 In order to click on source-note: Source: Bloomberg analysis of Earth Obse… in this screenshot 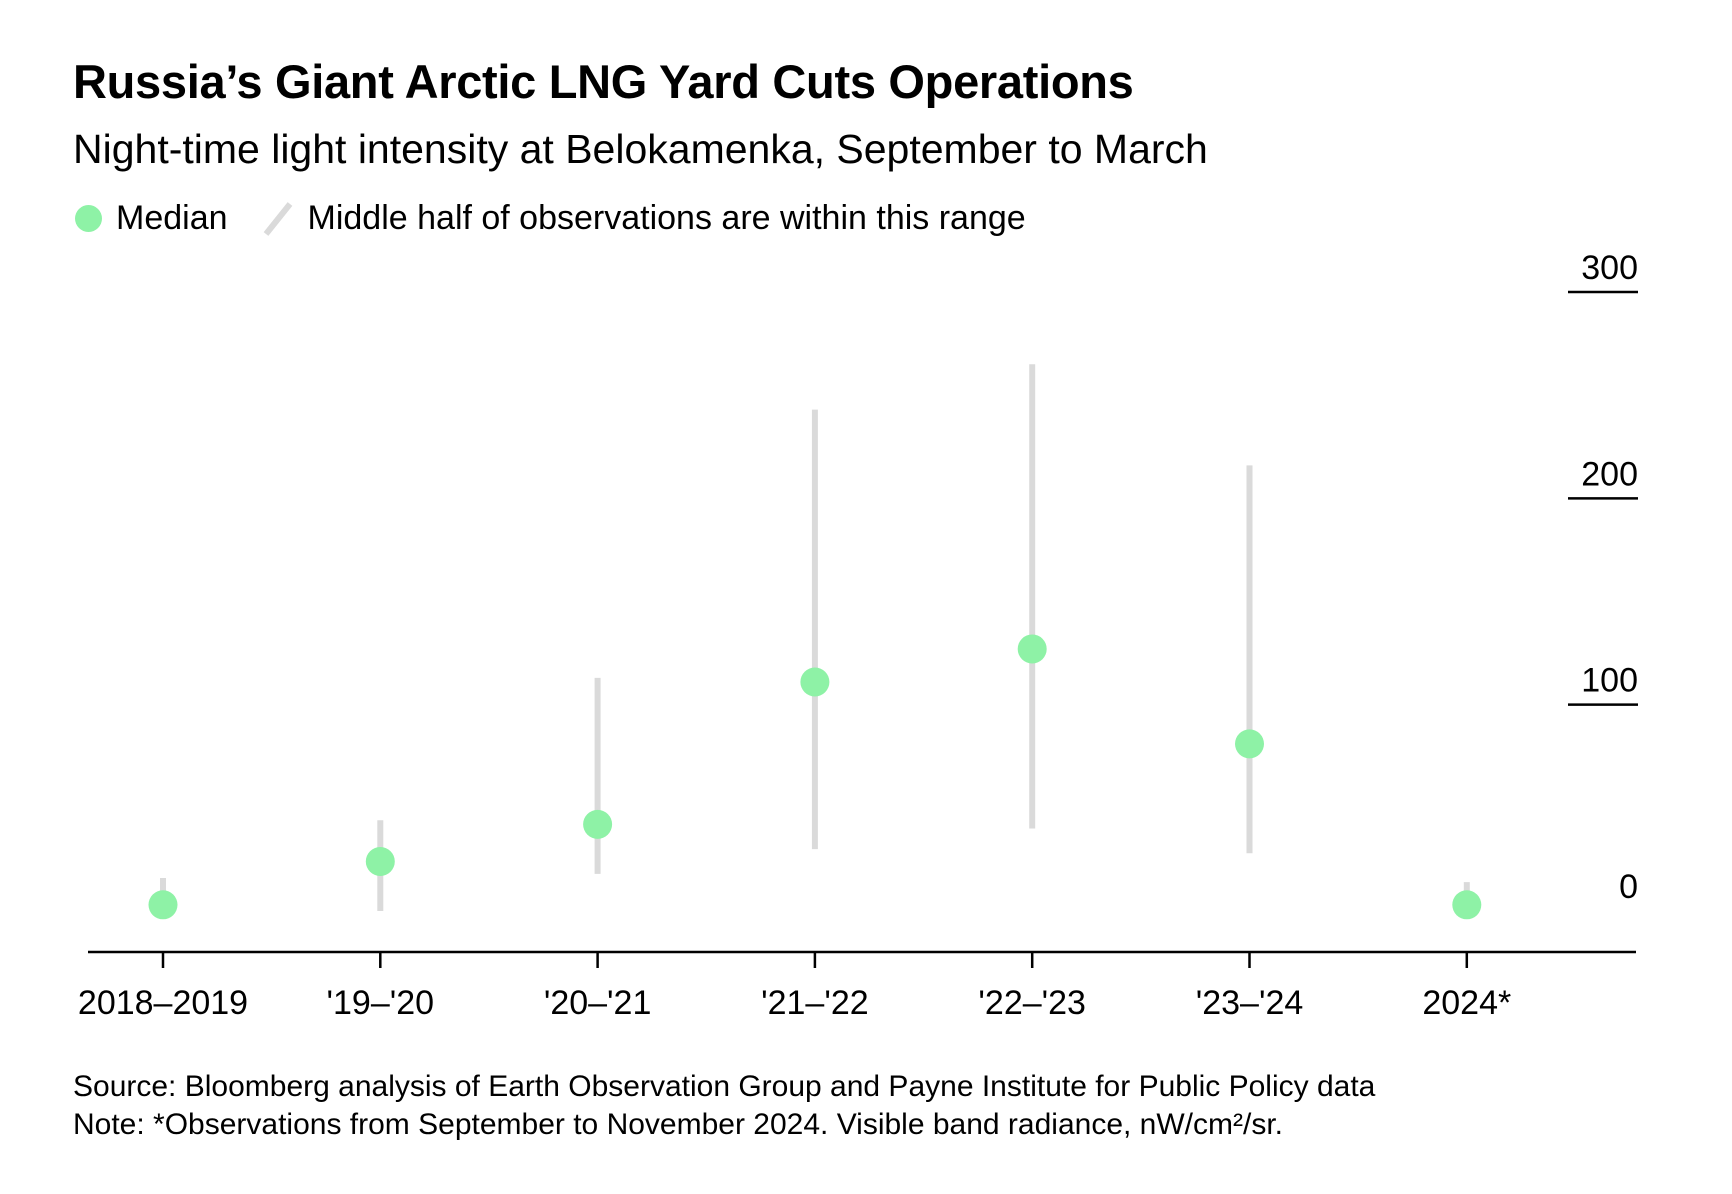, I will do `click(724, 1086)`.